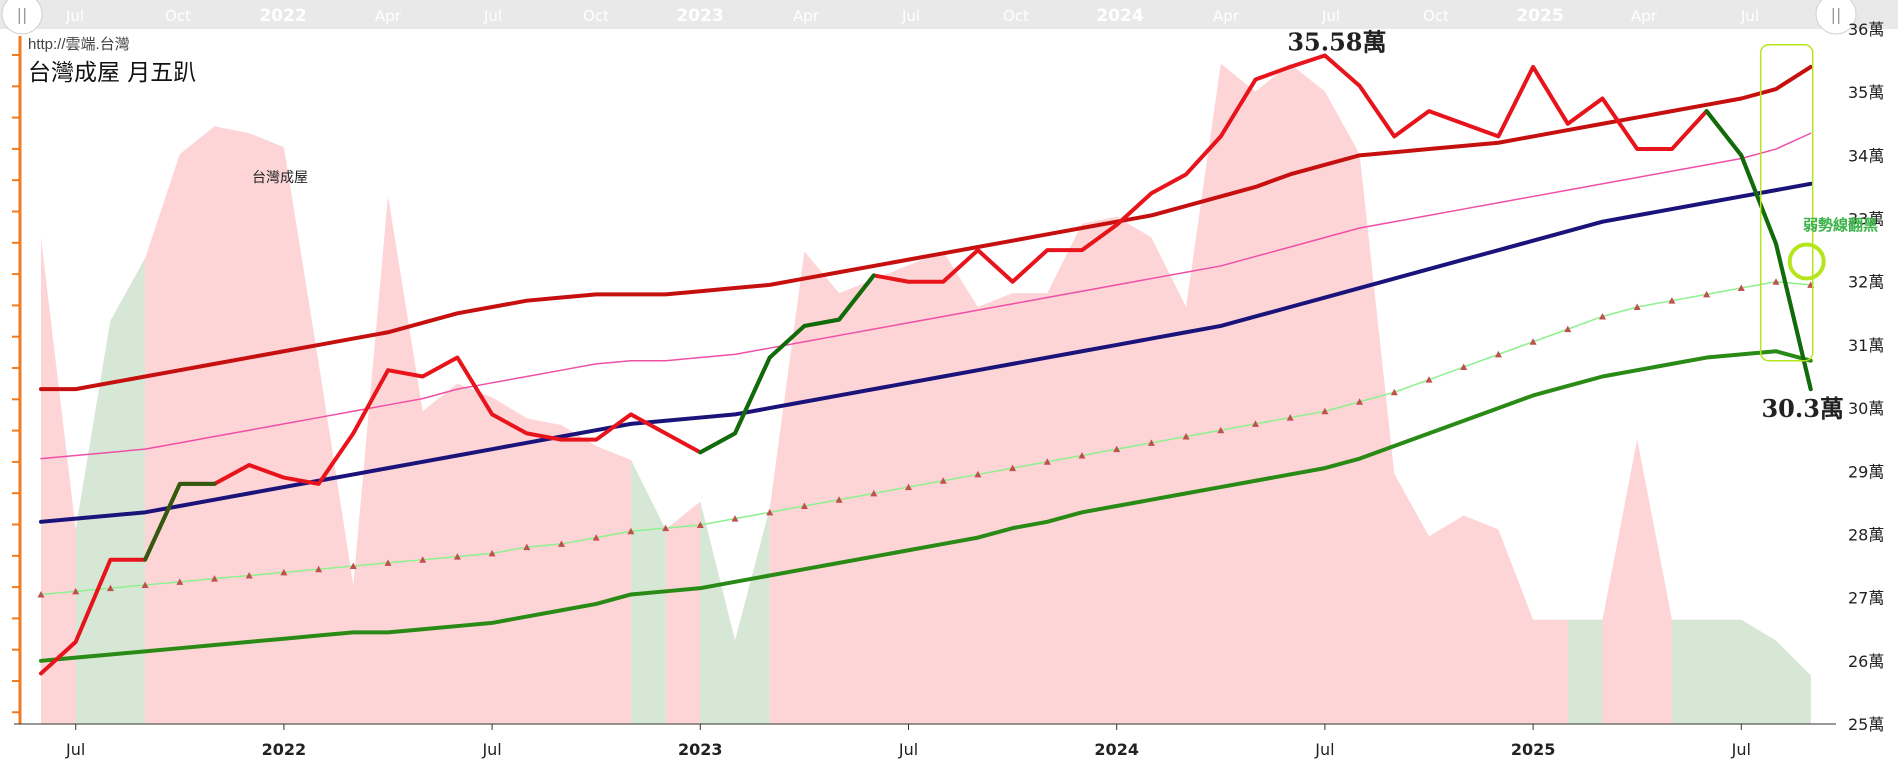 Image resolution: width=1898 pixels, height=769 pixels. Describe the element at coordinates (1539, 16) in the screenshot. I see `navigator-tick: 2025` at that location.